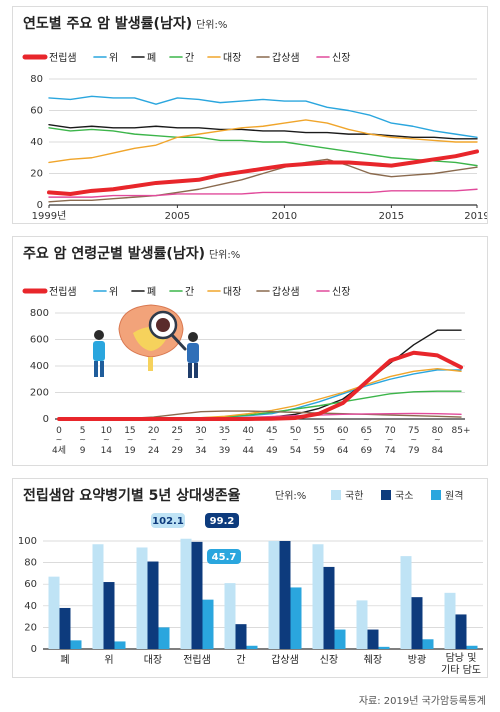 The height and width of the screenshot is (712, 500). Describe the element at coordinates (248, 451) in the screenshot. I see `x-tick-label-bottom: 44` at that location.